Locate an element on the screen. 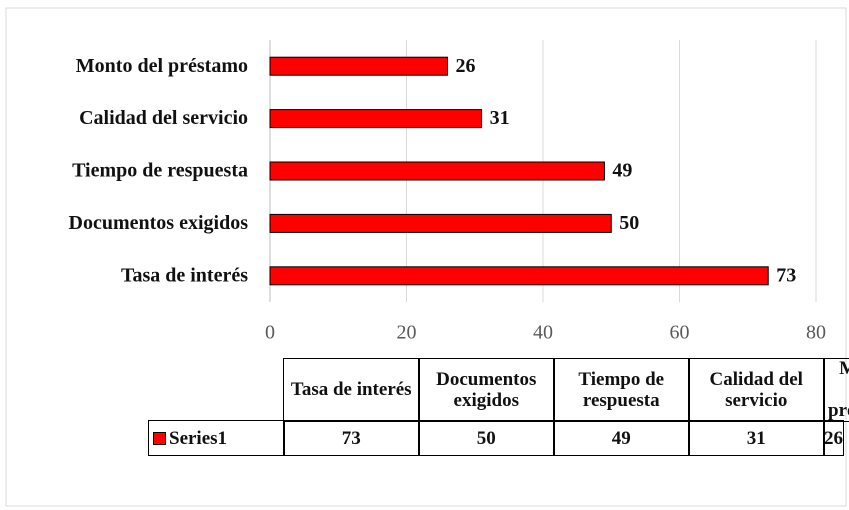 The image size is (849, 510). x-tick-label: 40 is located at coordinates (543, 333).